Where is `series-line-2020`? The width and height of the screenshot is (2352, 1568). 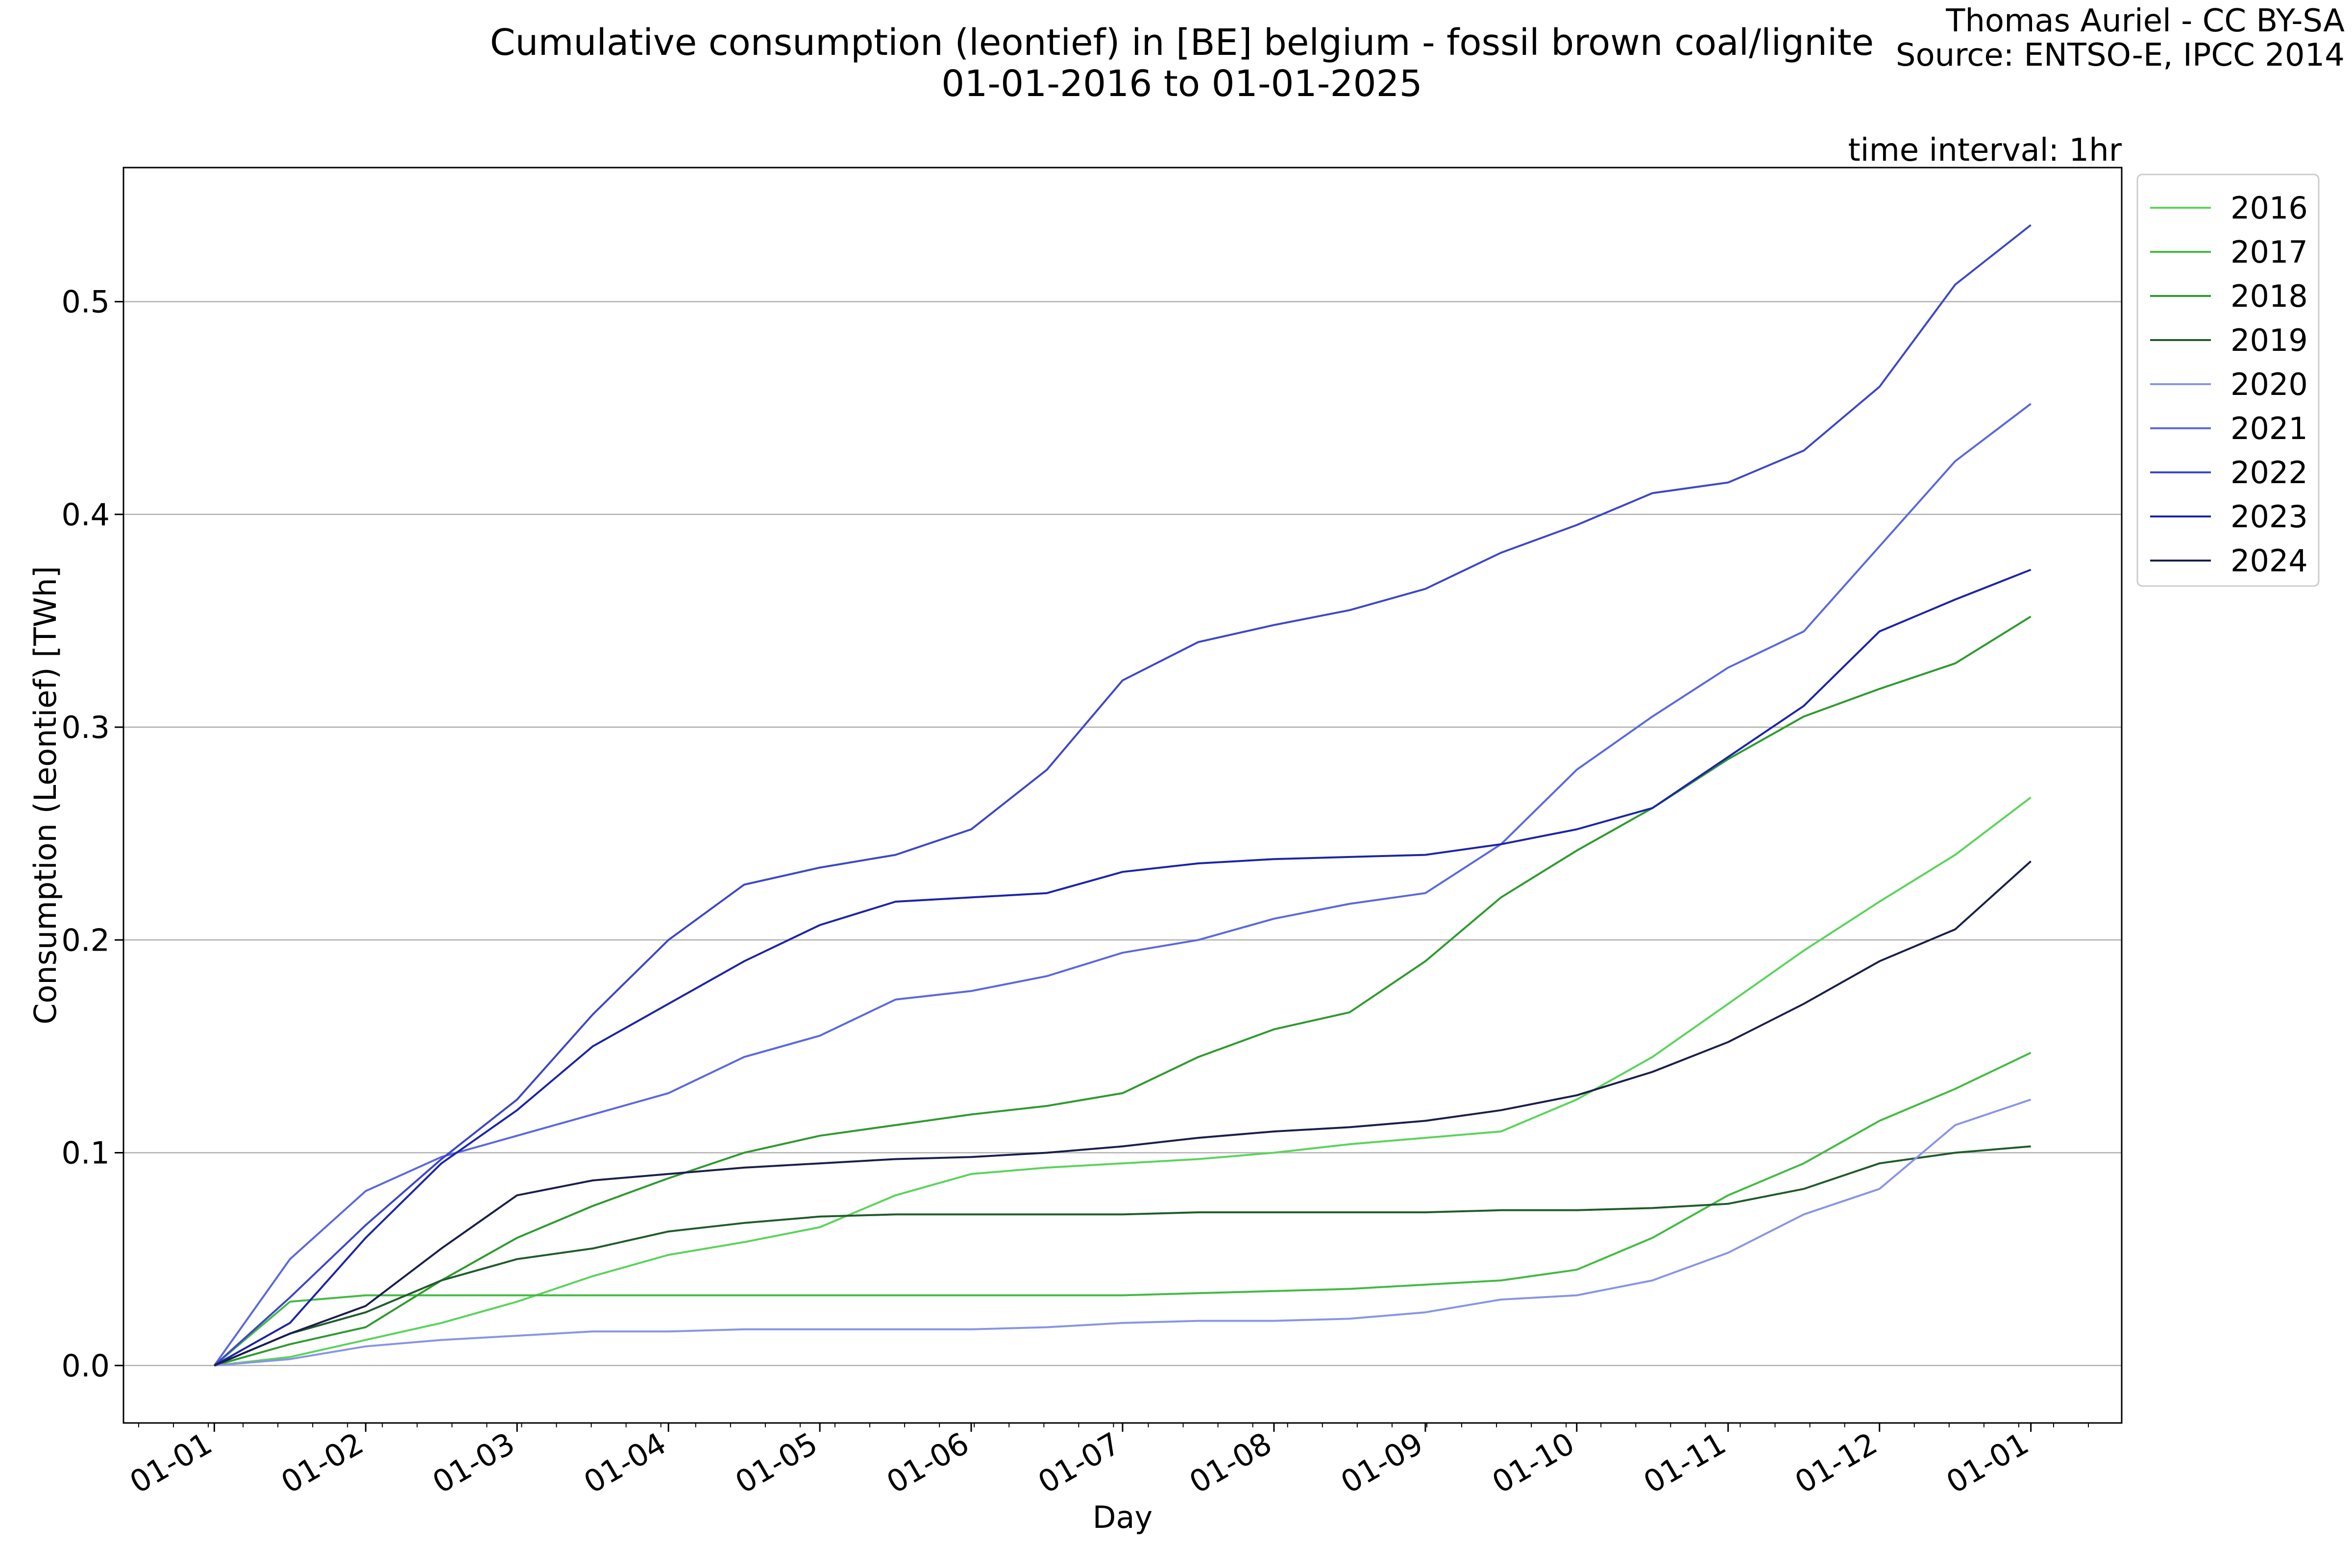 series-line-2020 is located at coordinates (1123, 1233).